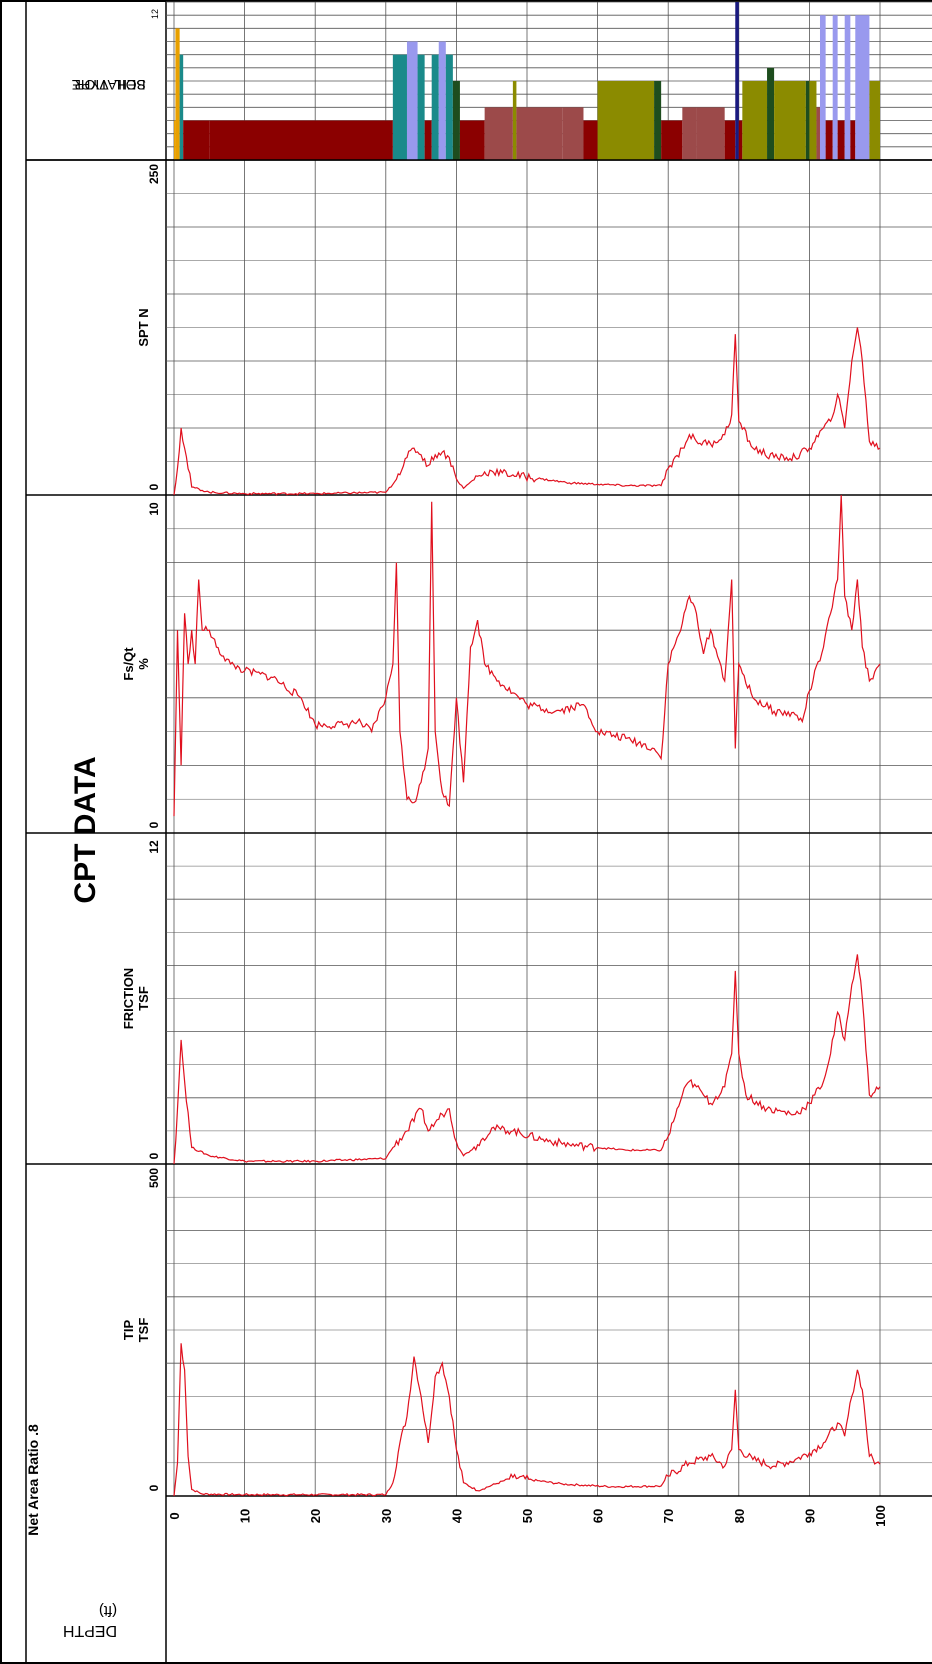  Describe the element at coordinates (85, 829) in the screenshot. I see `page-title: CPT DATA` at that location.